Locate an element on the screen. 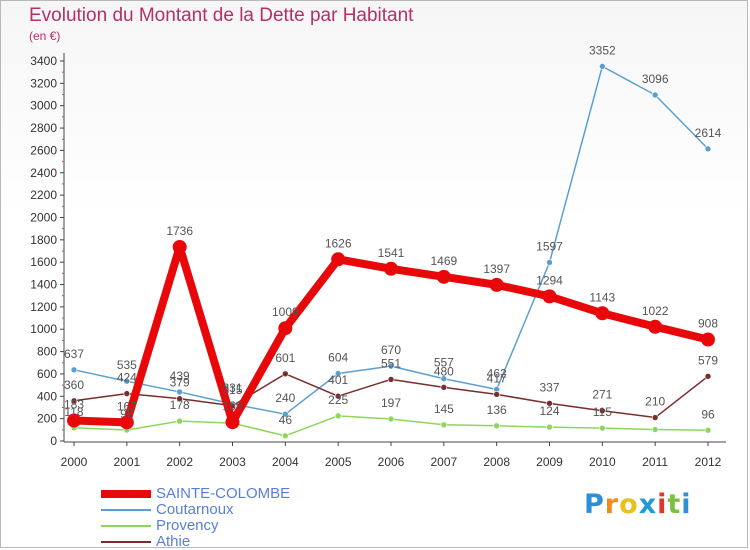 This screenshot has width=750, height=550. y-tick-label-400: 400 is located at coordinates (47, 396).